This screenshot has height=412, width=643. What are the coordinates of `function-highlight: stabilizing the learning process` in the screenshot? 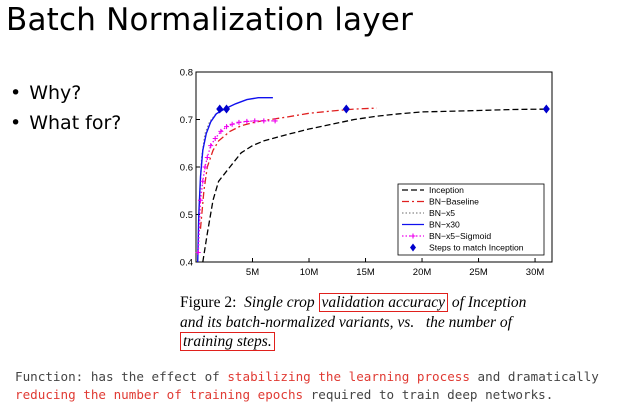 It's located at (348, 376).